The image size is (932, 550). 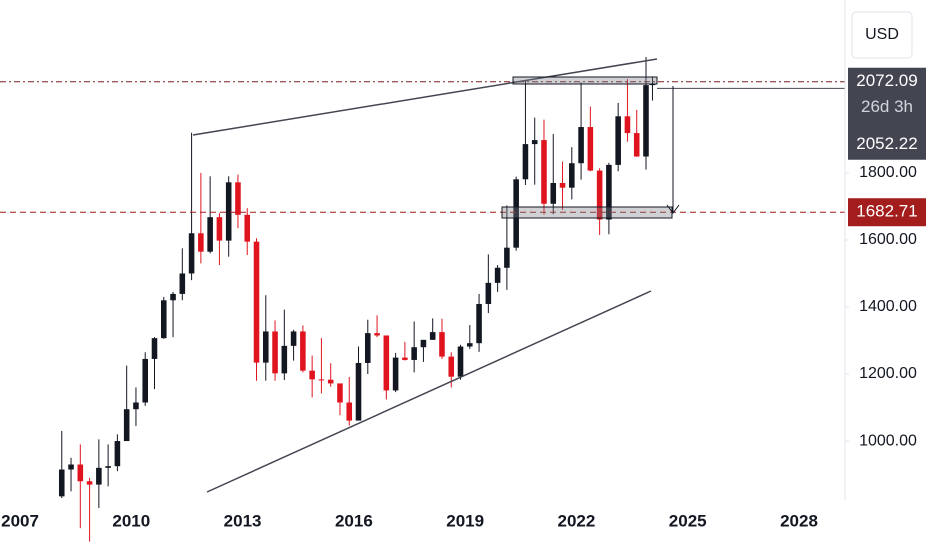 I want to click on price-labels: 2072.09 26d 3h 2052.22 1682.71, so click(x=887, y=147).